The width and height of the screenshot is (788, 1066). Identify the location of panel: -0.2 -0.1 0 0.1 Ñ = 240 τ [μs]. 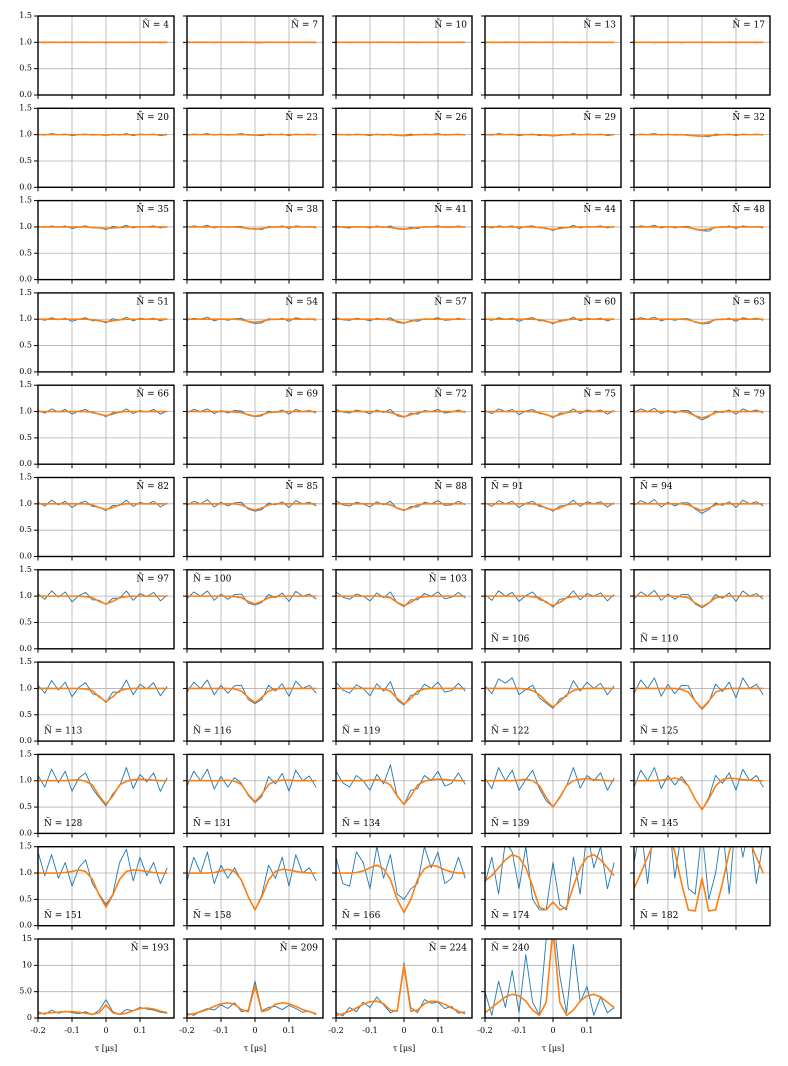
(549, 995).